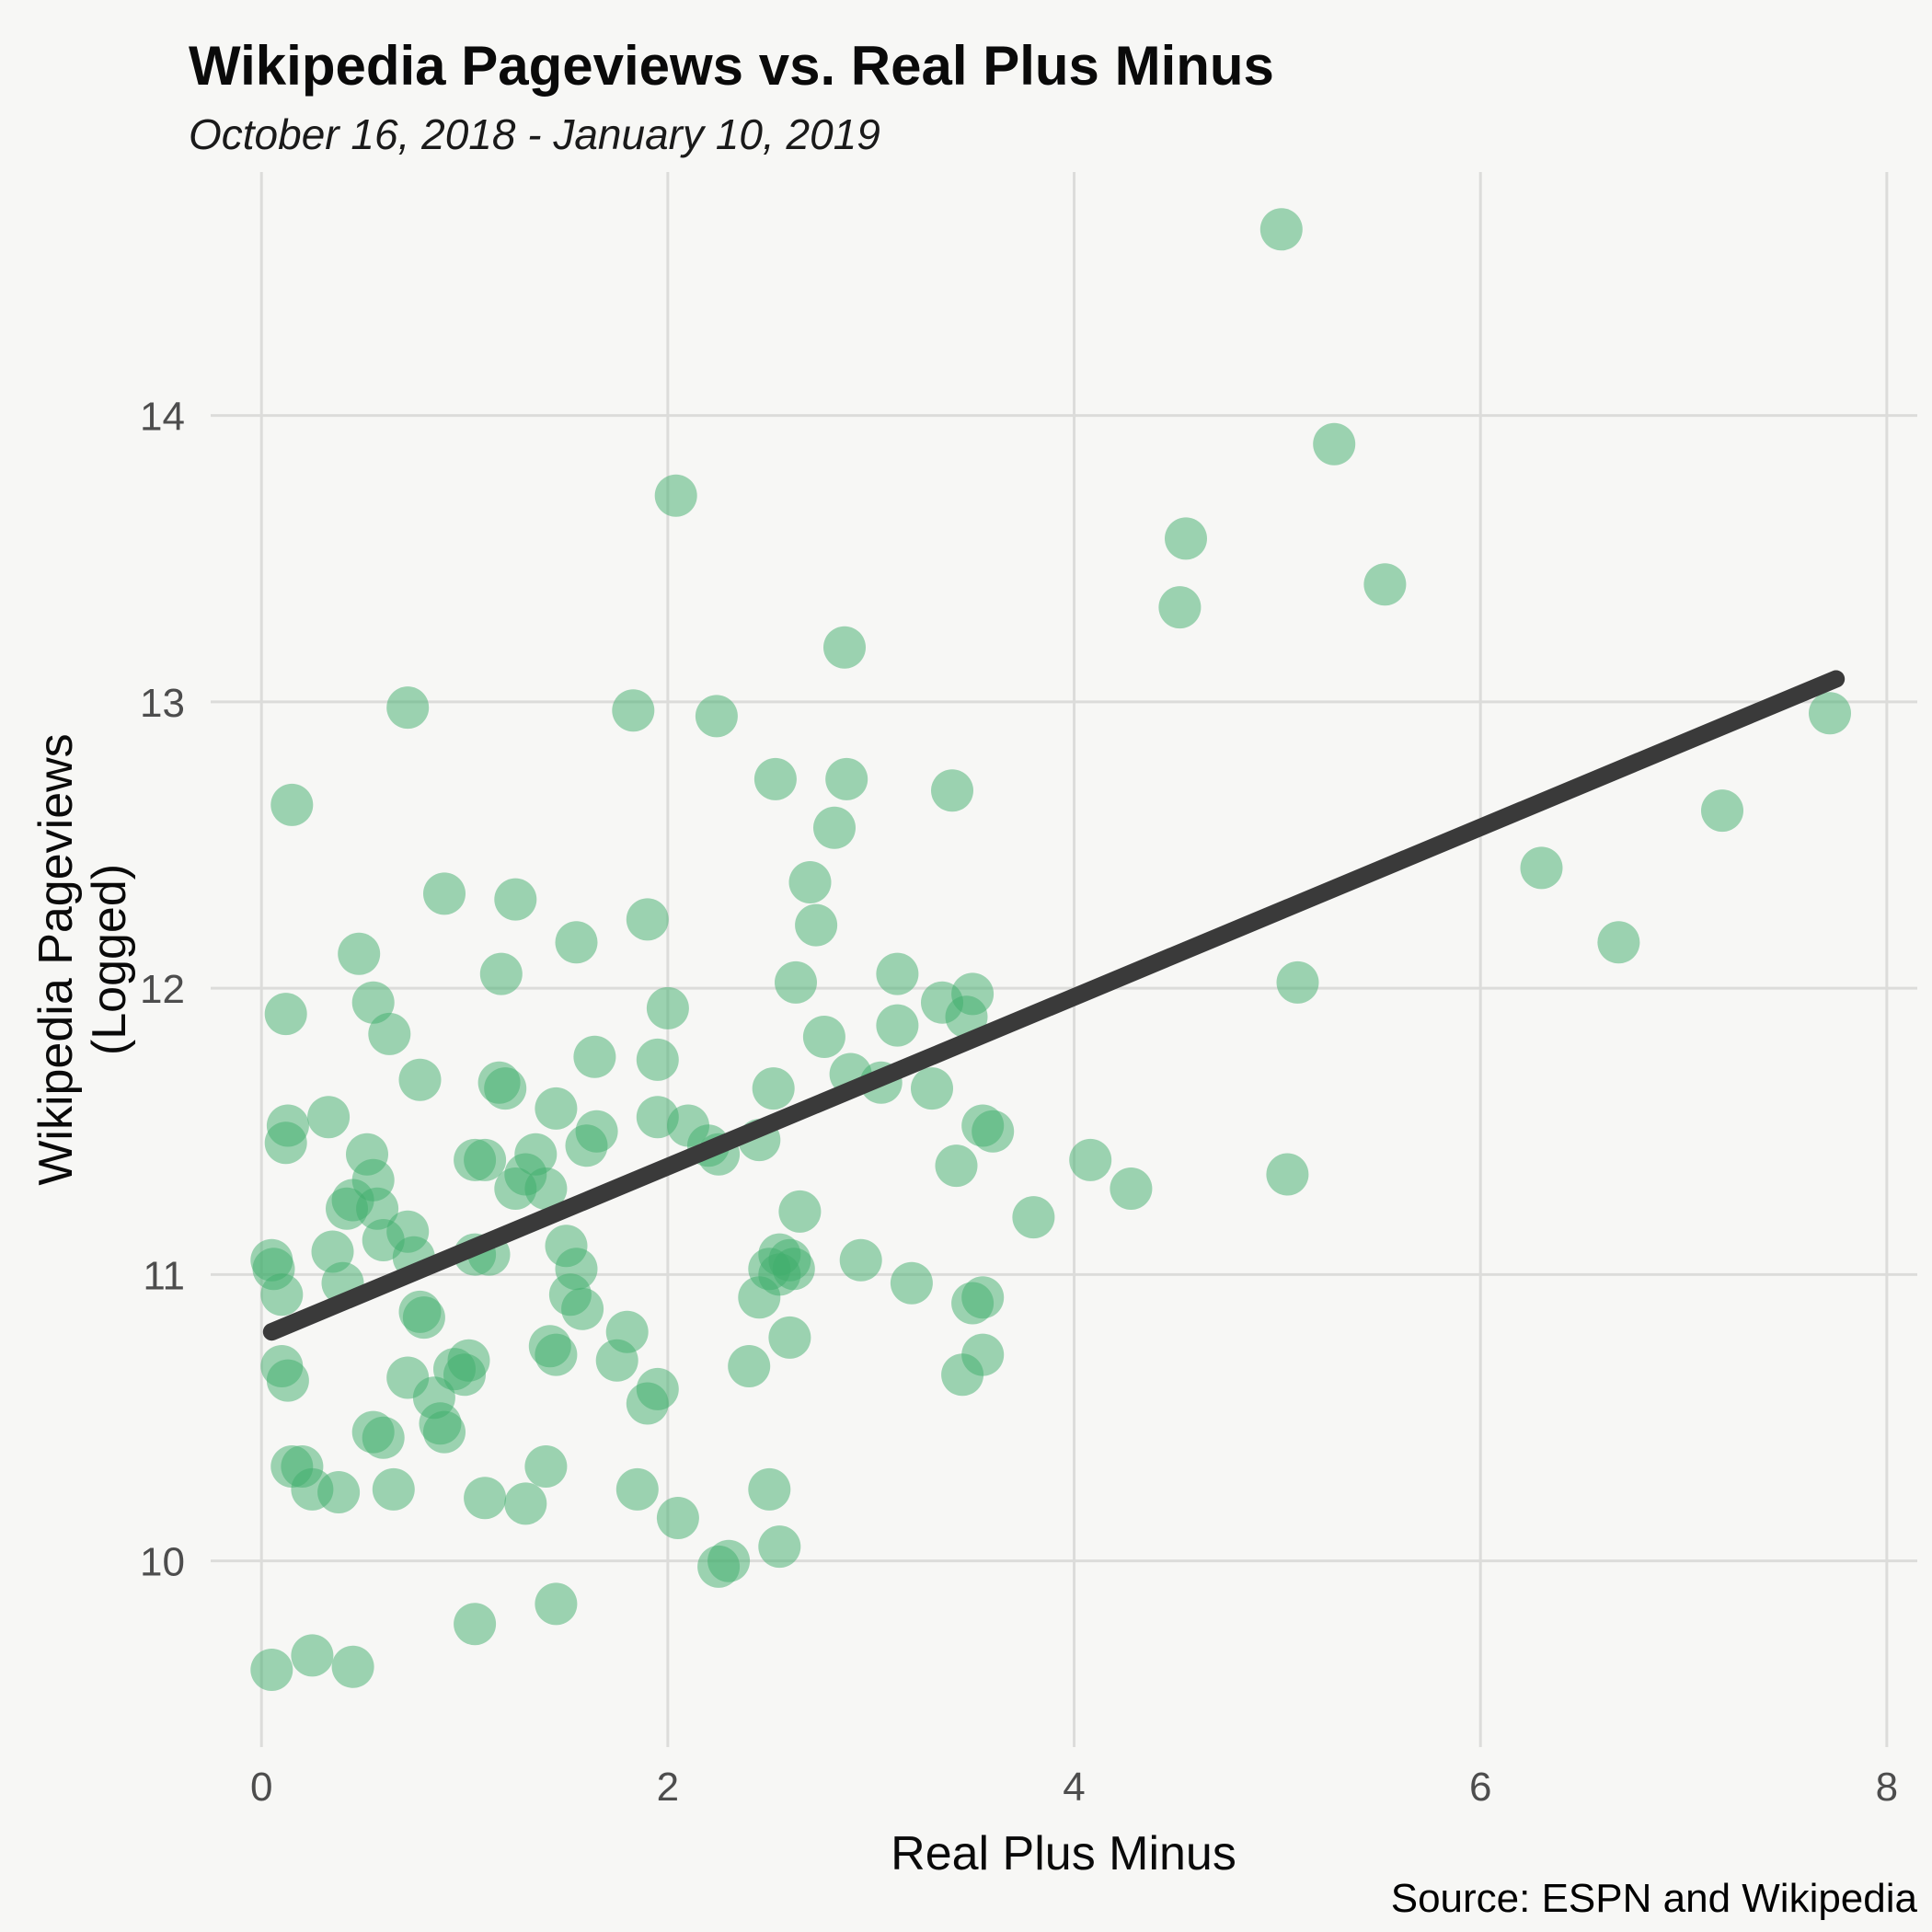 This screenshot has height=1932, width=1932. Describe the element at coordinates (162, 1562) in the screenshot. I see `y-tick-label: 10` at that location.